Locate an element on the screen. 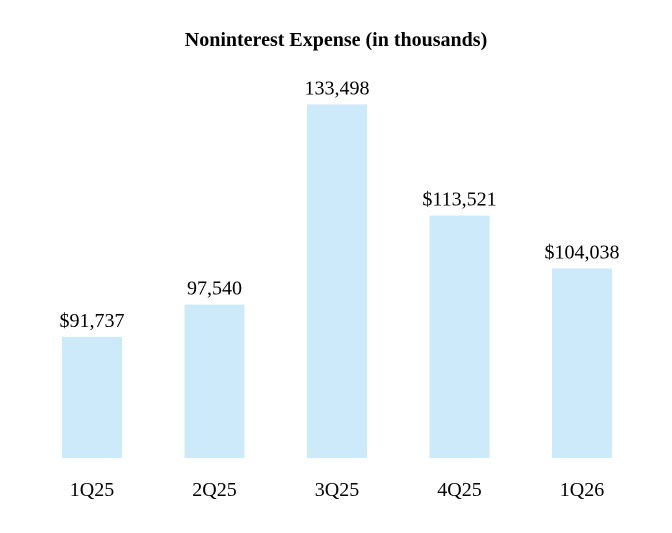 Image resolution: width=672 pixels, height=533 pixels. bar-4q25 is located at coordinates (459, 336).